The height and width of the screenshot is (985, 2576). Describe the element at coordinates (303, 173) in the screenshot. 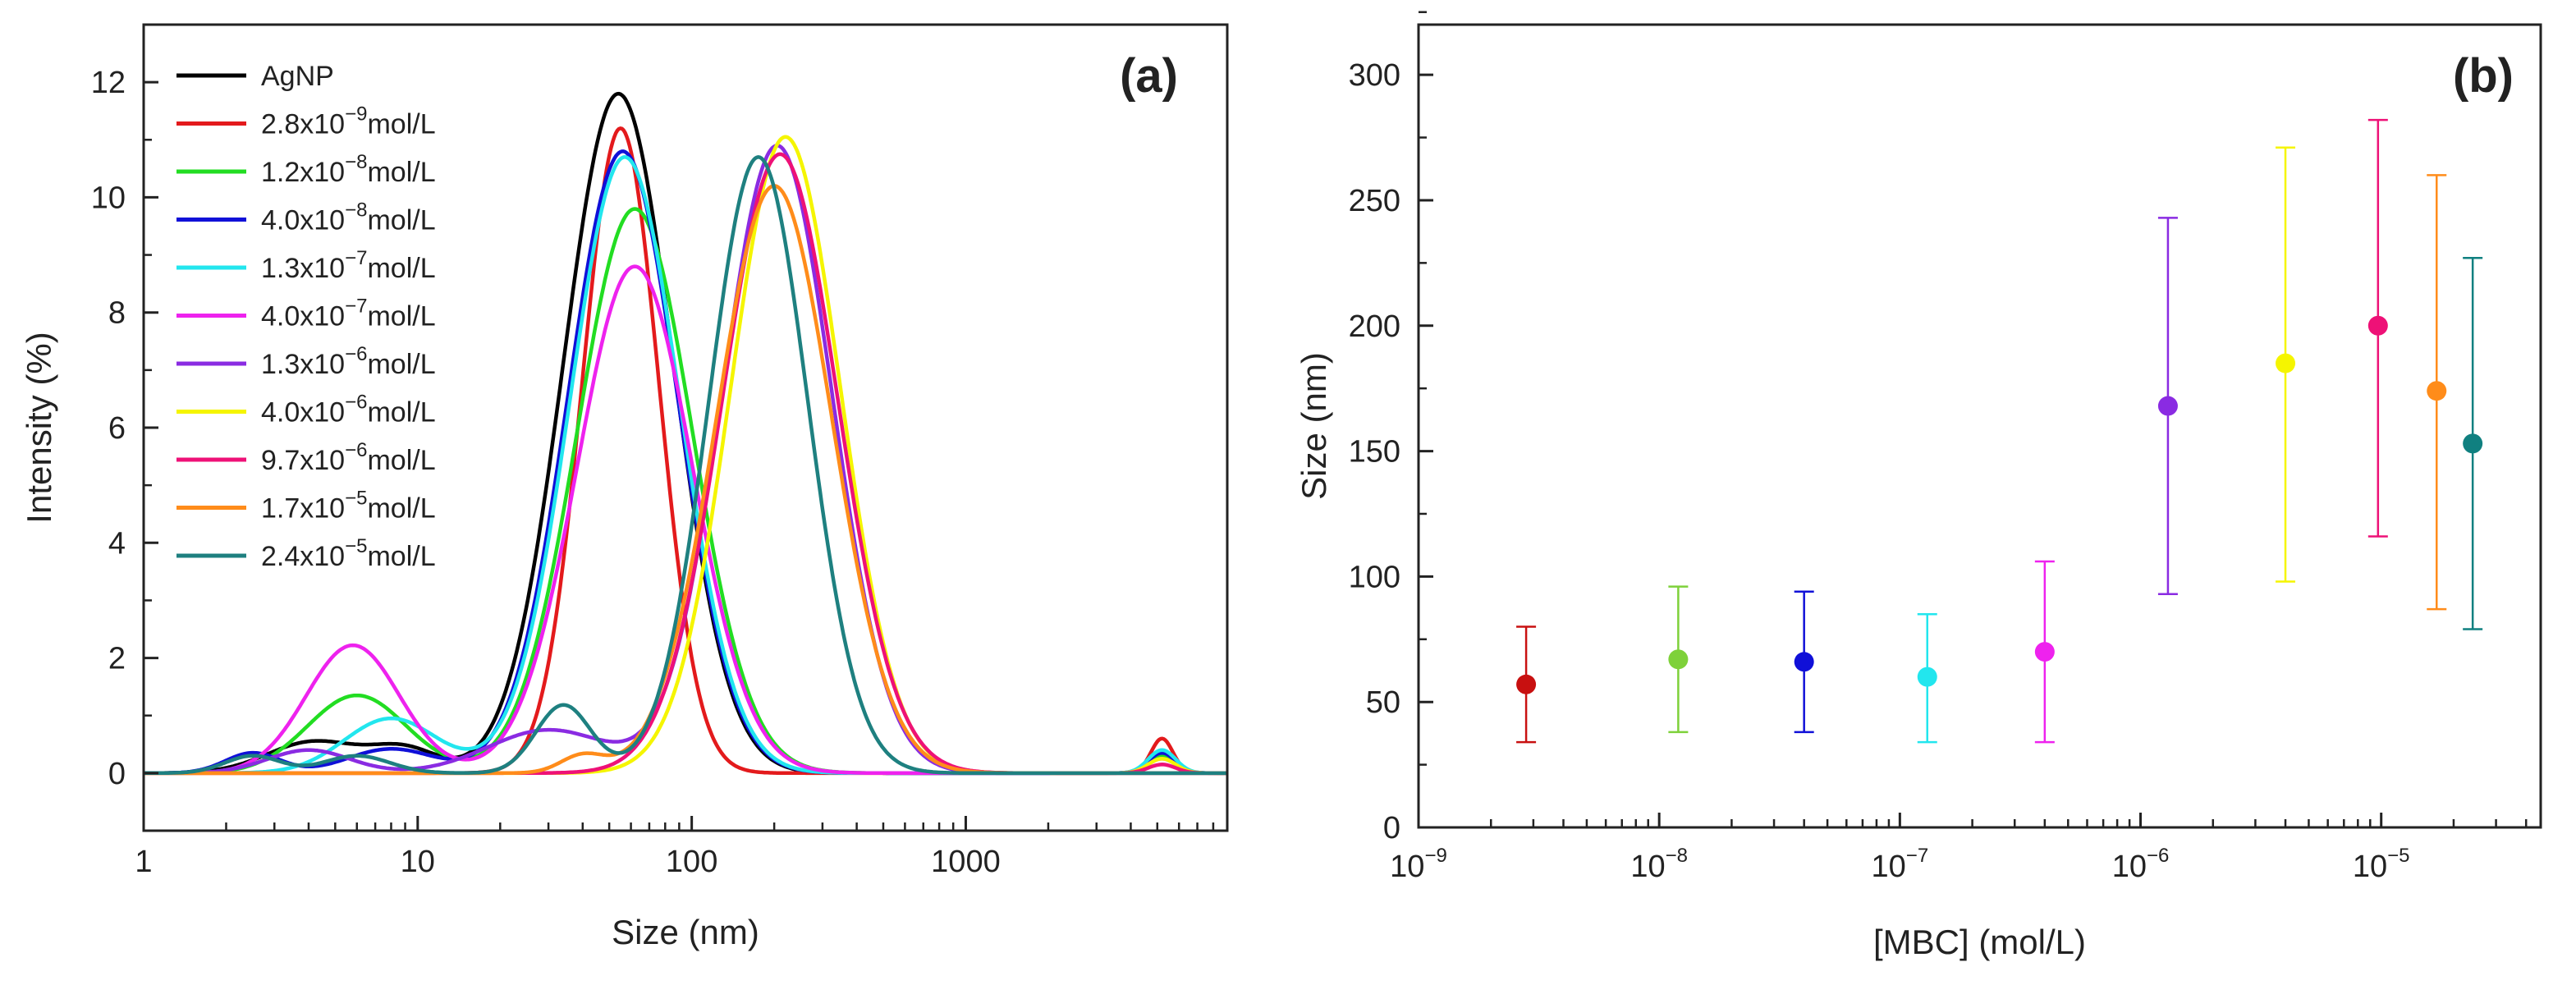

I see `legend-mantissa: 1.2x10` at that location.